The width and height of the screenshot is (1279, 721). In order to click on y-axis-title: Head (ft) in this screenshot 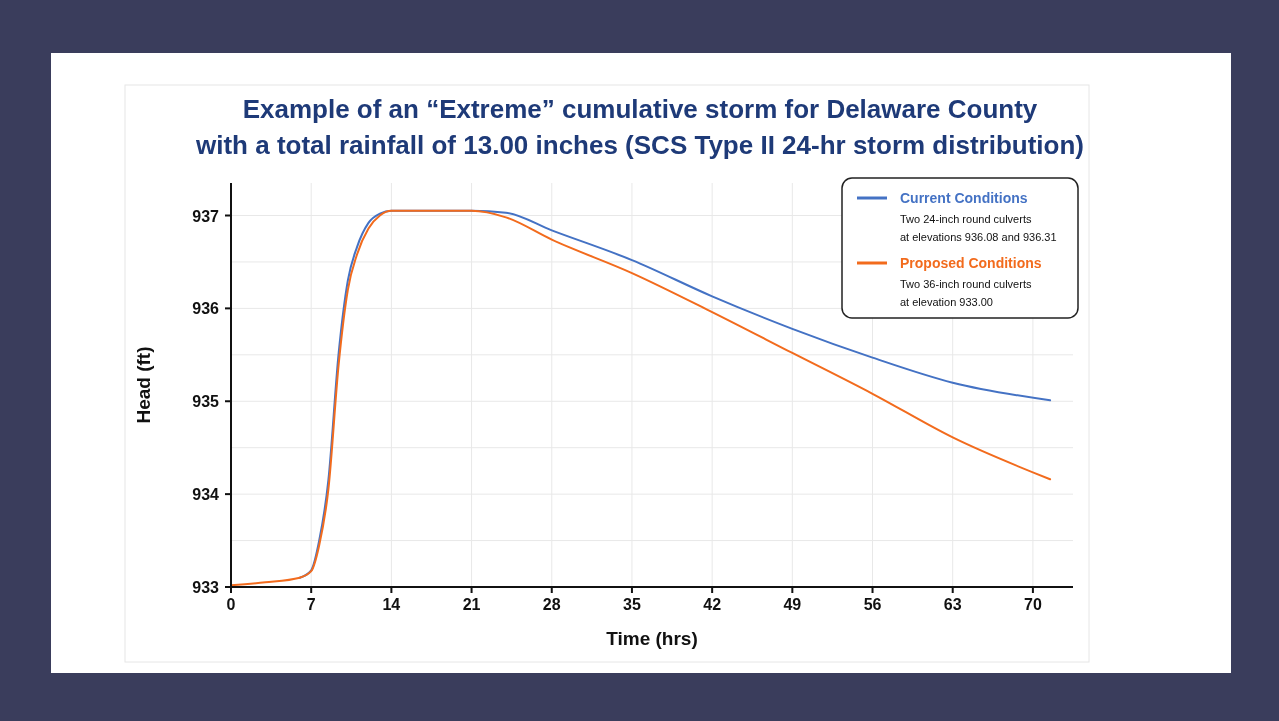, I will do `click(143, 385)`.